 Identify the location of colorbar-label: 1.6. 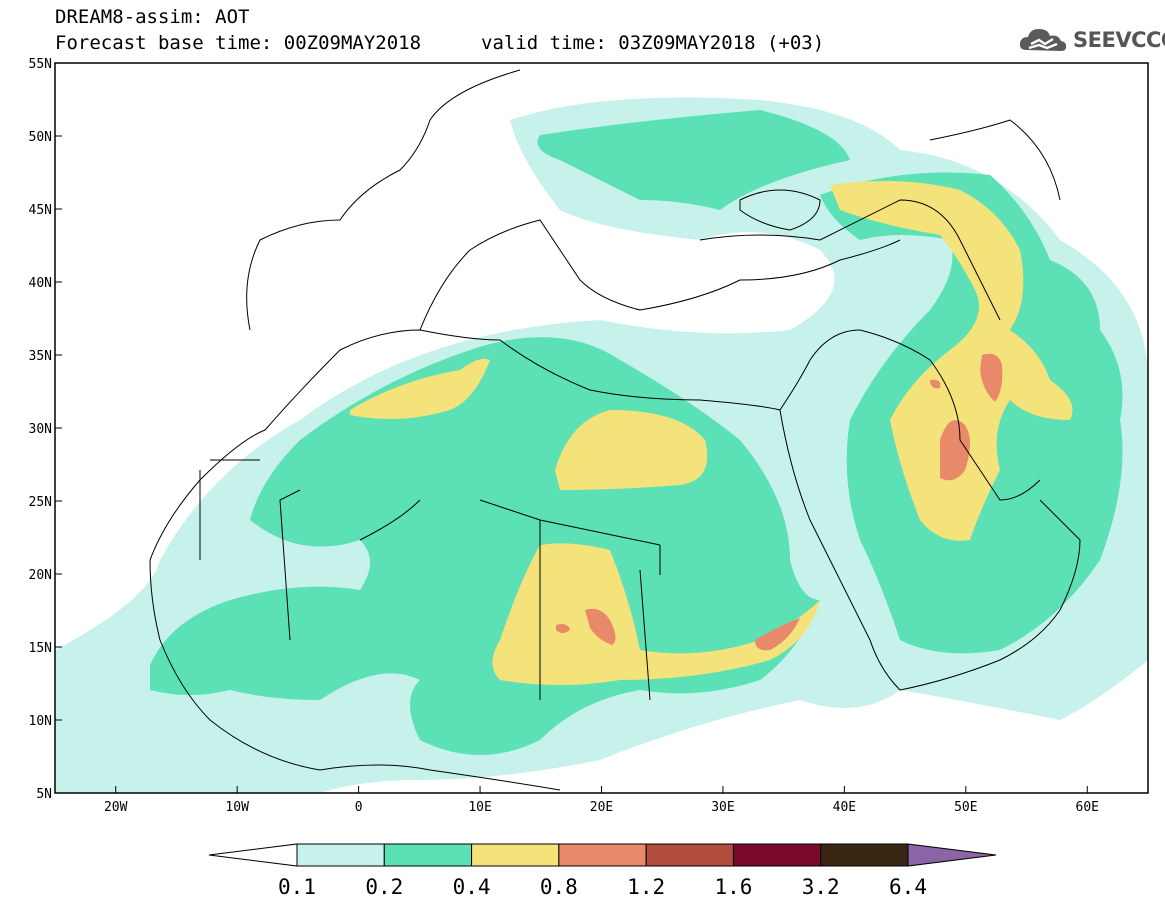
(733, 887).